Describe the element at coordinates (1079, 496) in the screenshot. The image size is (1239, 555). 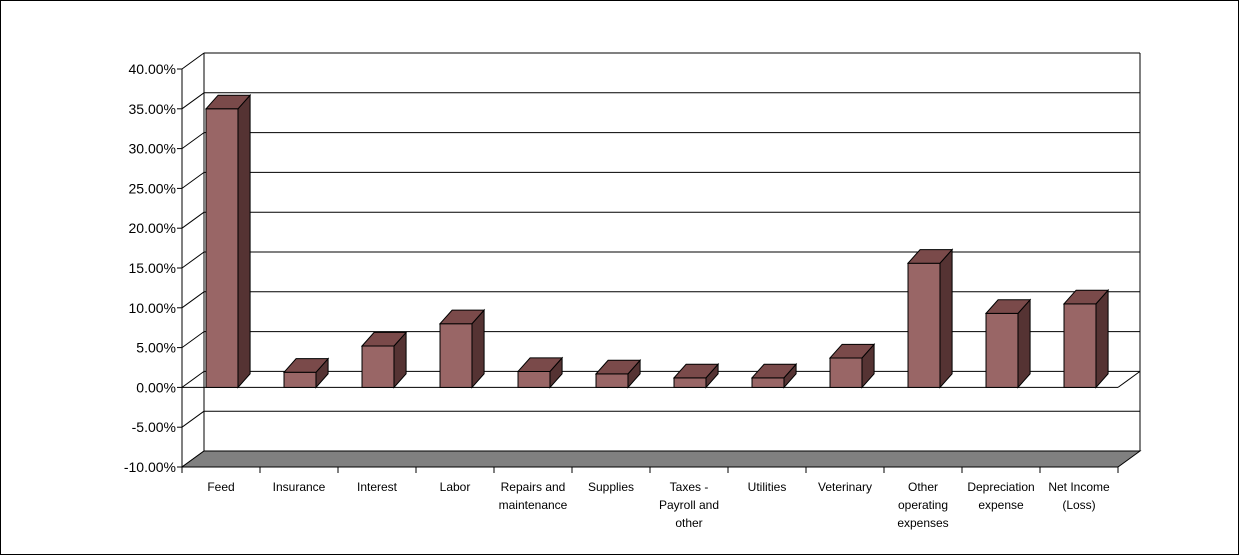
I see `x-category-label: Net Income (Loss)` at that location.